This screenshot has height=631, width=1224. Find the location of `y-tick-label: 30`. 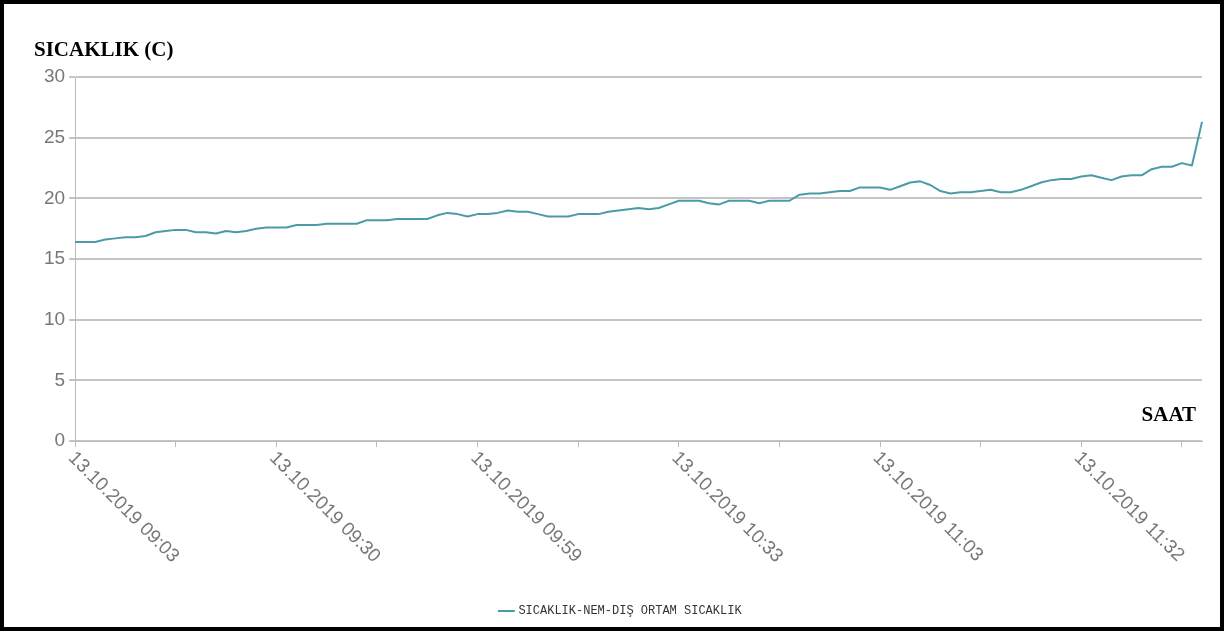

y-tick-label: 30 is located at coordinates (54, 76).